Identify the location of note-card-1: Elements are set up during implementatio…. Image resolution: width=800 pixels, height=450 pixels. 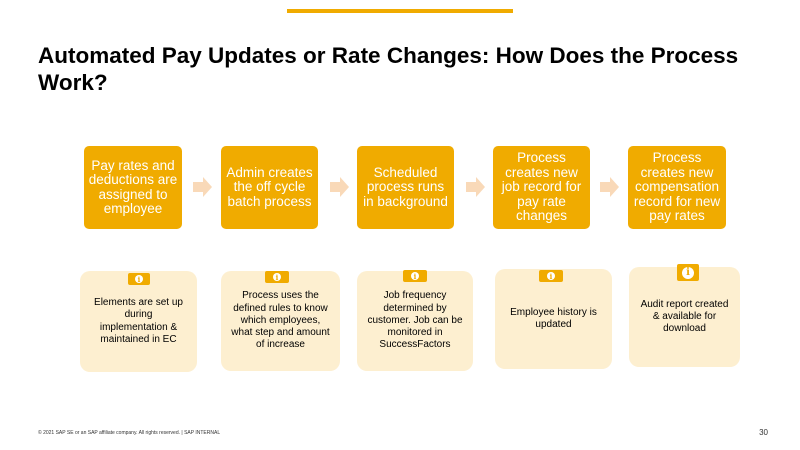
(138, 321).